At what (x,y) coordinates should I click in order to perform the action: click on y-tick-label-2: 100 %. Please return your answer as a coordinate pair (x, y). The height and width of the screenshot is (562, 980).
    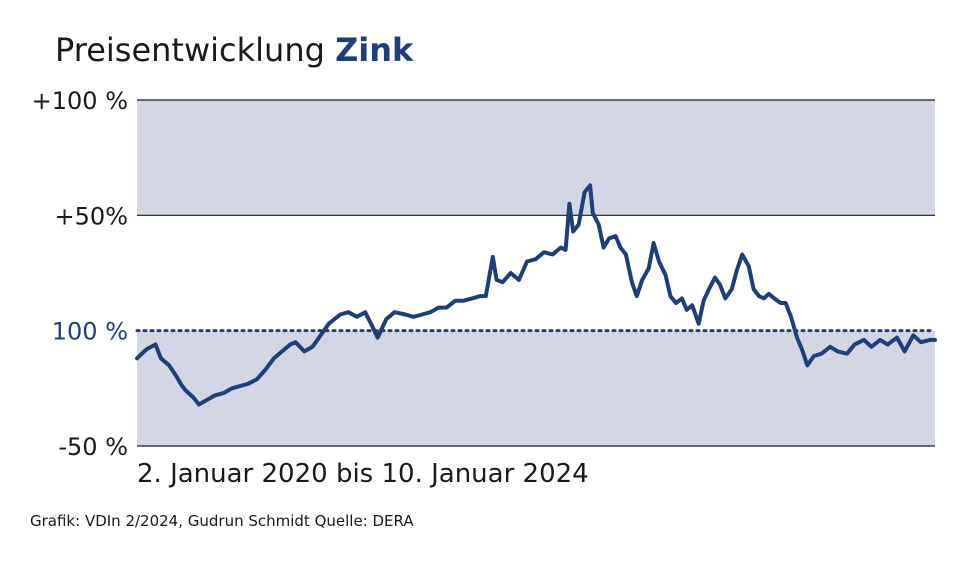
    Looking at the image, I should click on (90, 332).